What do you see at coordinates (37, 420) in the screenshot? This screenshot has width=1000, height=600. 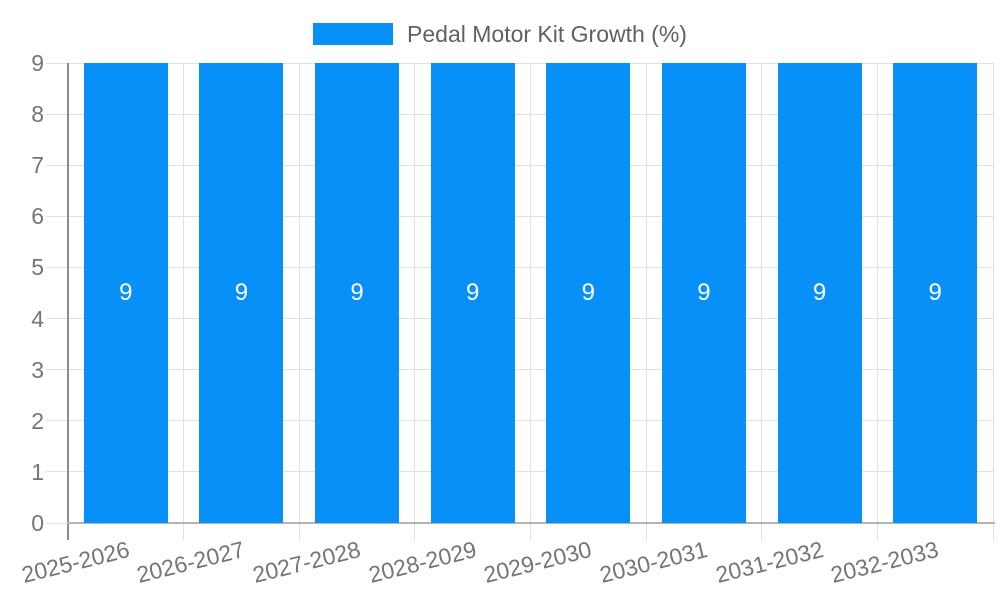 I see `y-tick-label: 2` at bounding box center [37, 420].